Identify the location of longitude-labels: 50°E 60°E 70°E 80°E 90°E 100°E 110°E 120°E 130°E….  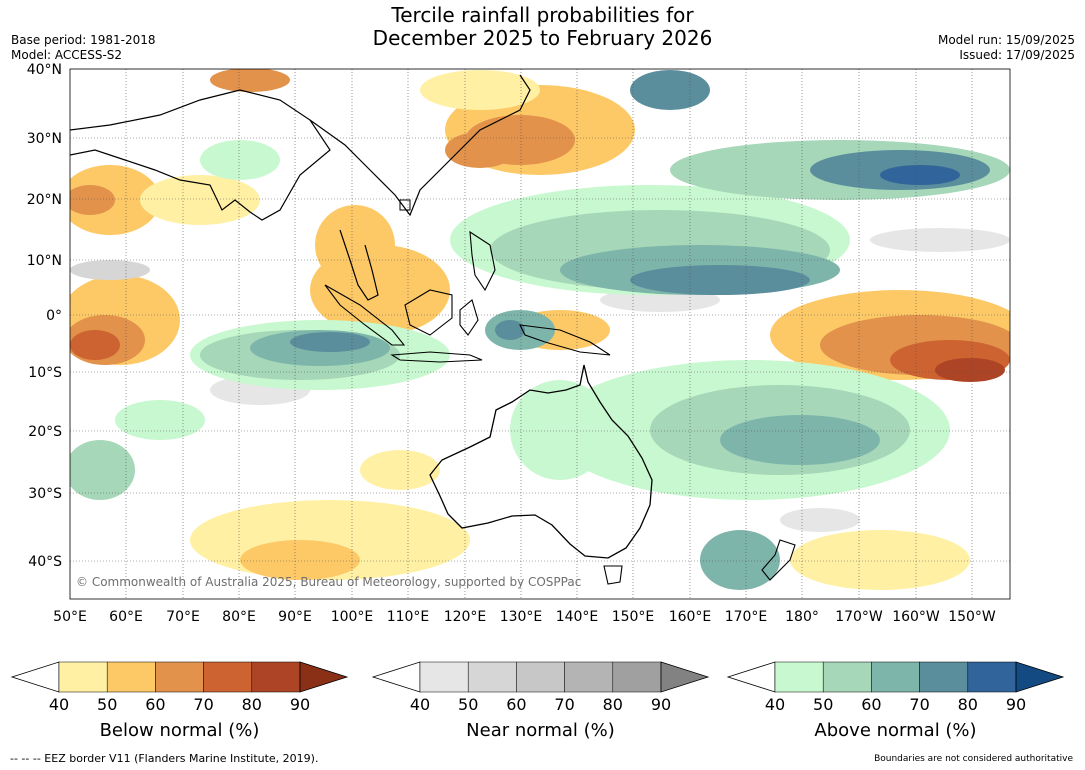
(524, 617).